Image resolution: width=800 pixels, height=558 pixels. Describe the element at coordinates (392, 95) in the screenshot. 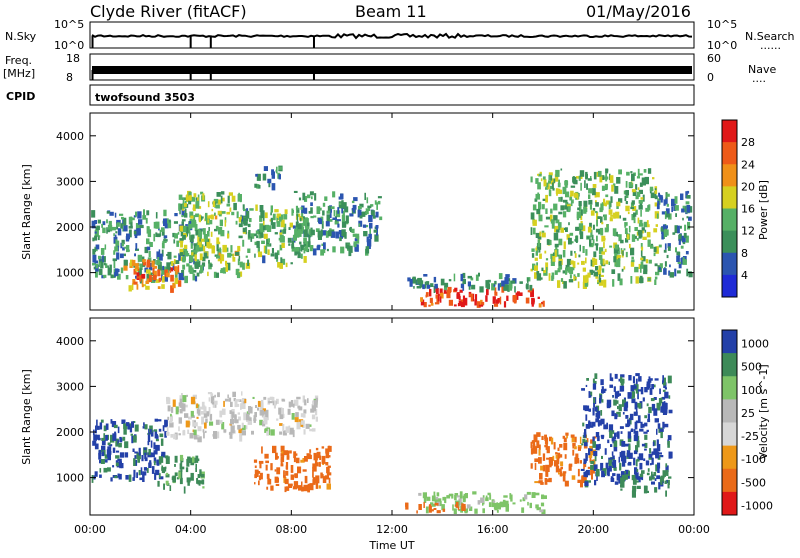

I see `cpid-strip-frame` at that location.